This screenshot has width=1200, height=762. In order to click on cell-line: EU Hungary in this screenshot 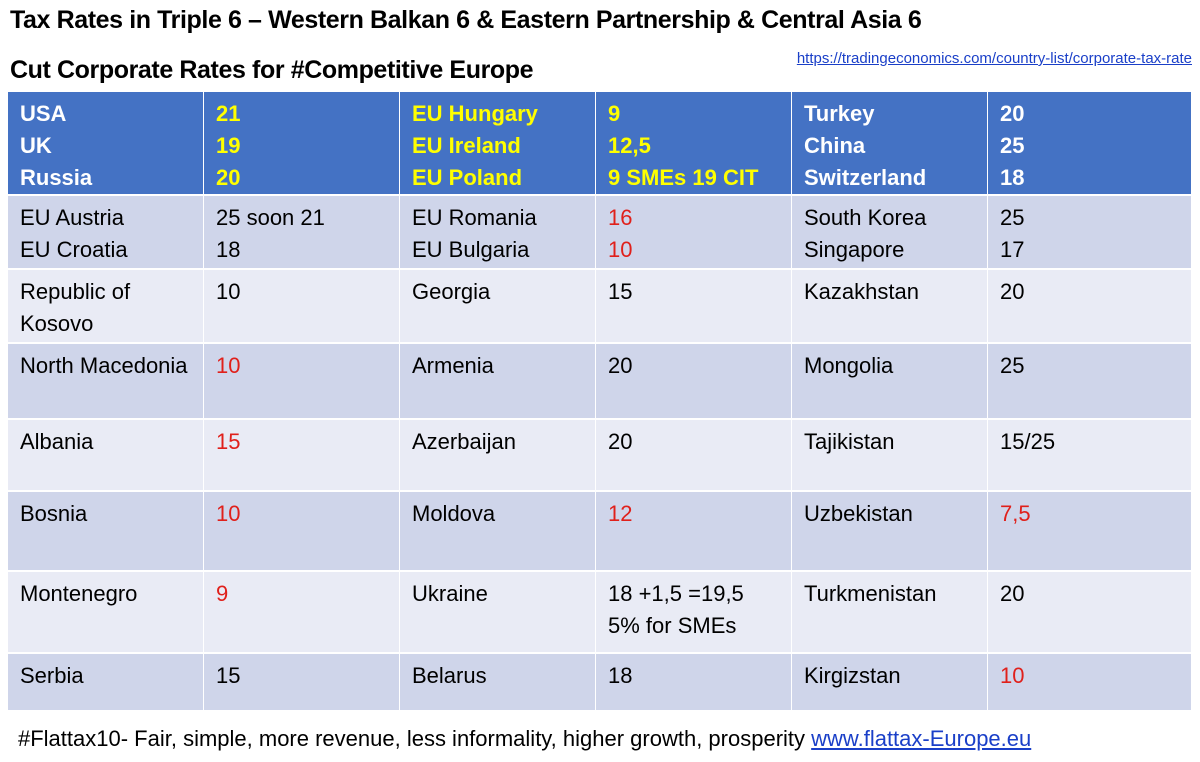, I will do `click(475, 113)`.